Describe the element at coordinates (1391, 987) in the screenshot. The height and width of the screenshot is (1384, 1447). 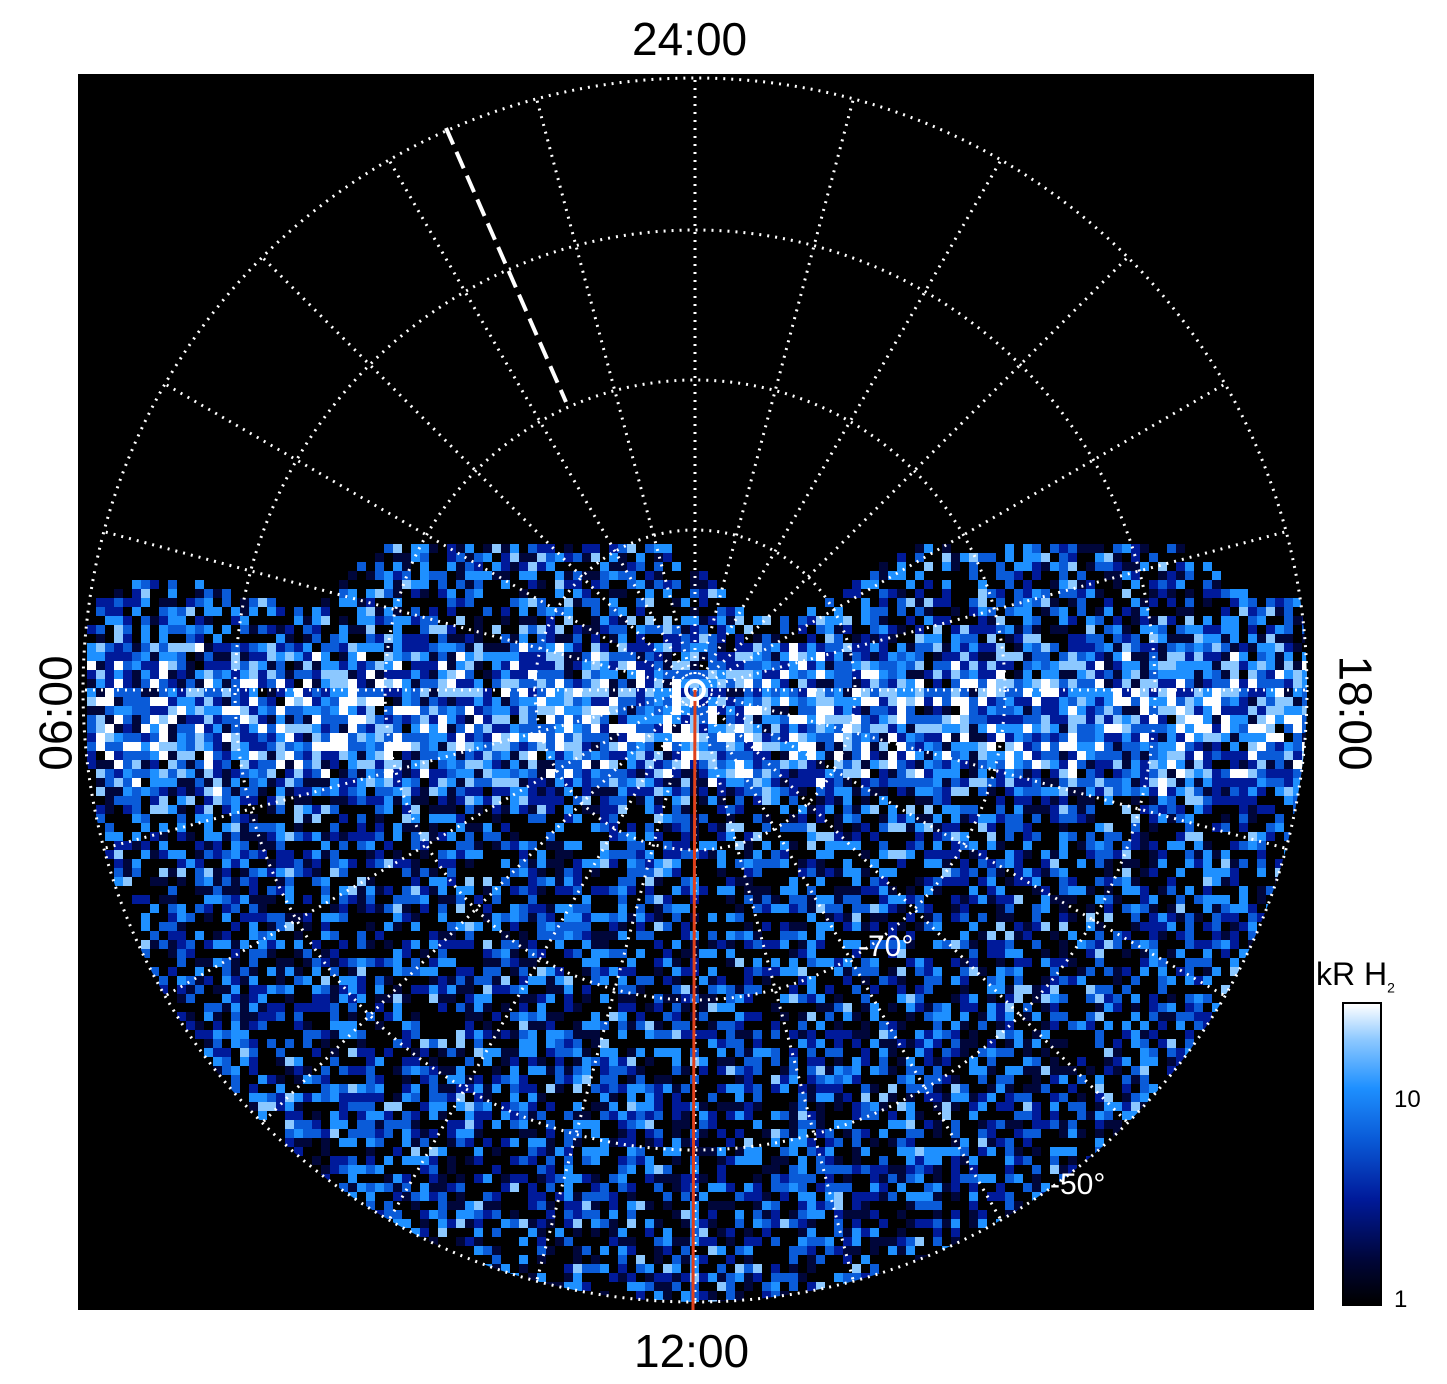
I see `colorbar-title-subscript: 2` at that location.